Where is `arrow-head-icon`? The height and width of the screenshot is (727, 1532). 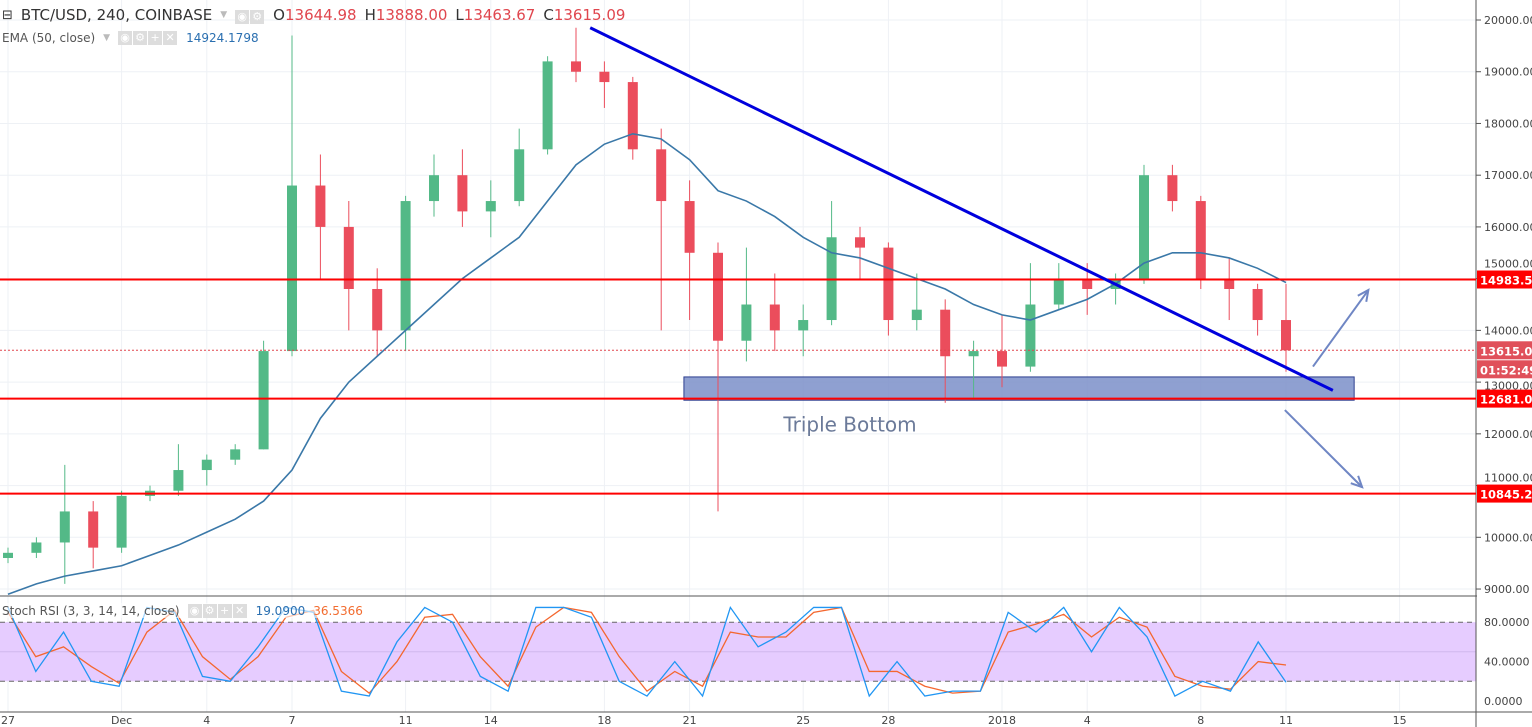
arrow-head-icon is located at coordinates (1357, 482).